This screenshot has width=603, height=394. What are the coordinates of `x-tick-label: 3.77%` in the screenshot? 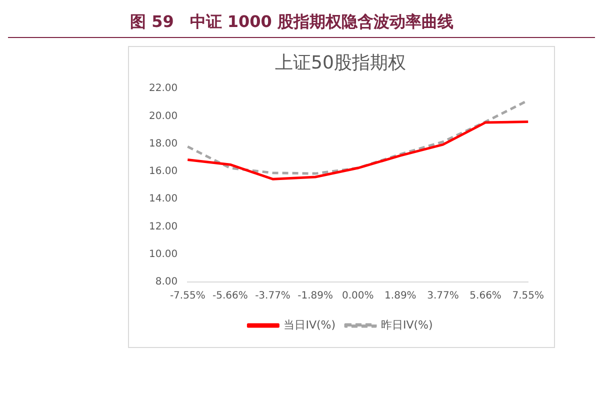 It's located at (443, 296).